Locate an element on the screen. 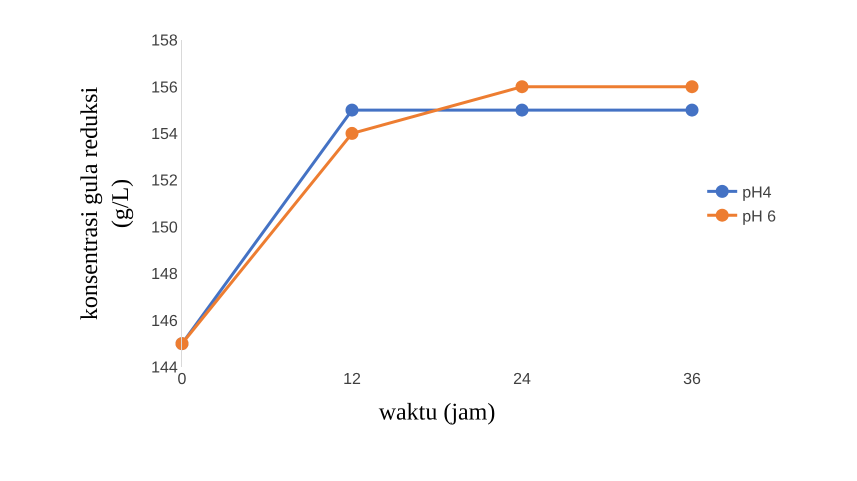  y-tick-label: 150 is located at coordinates (164, 227).